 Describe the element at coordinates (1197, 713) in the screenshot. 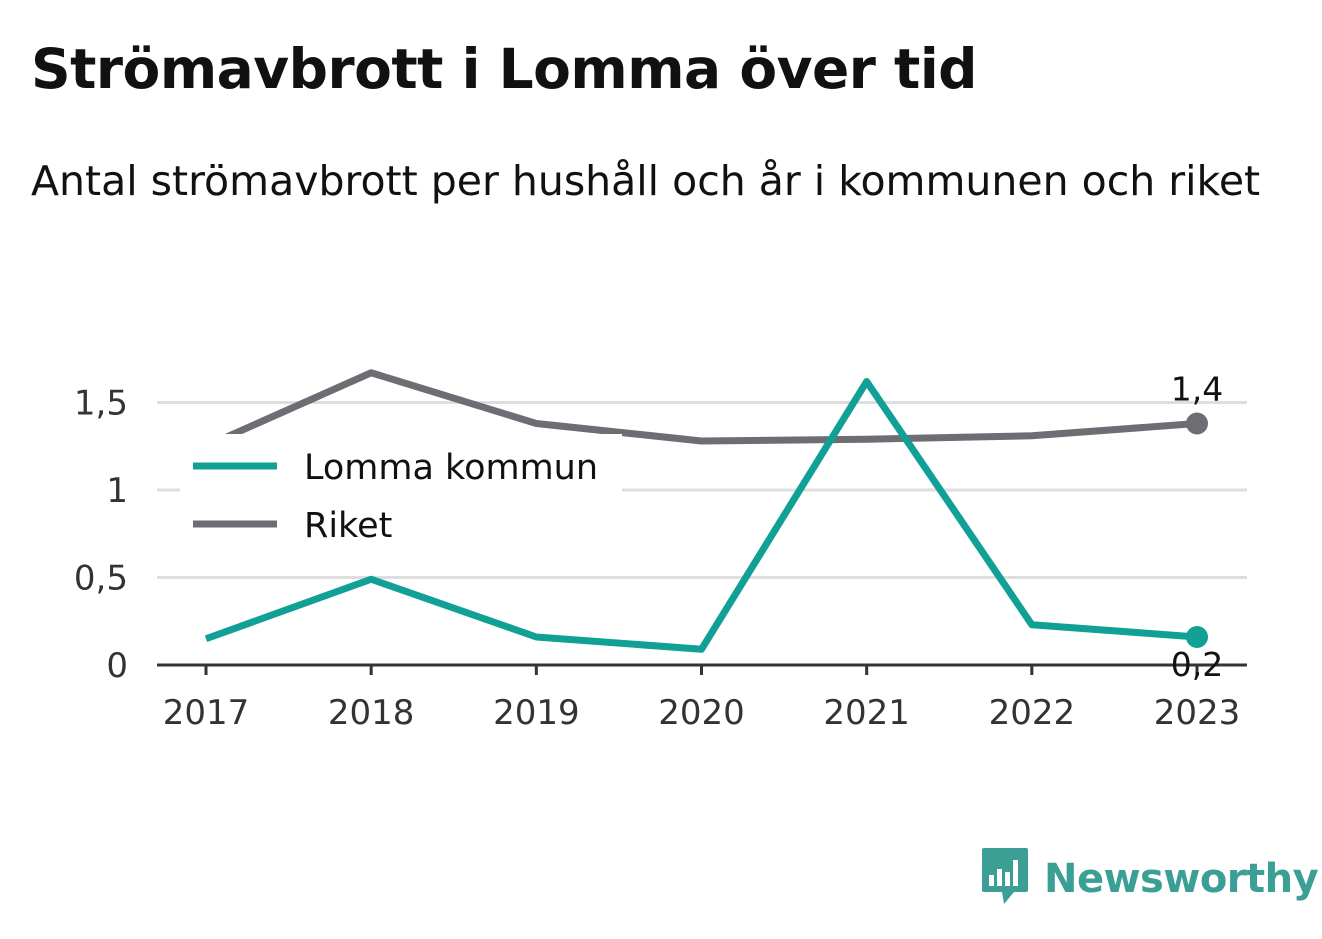

I see `x-tick-label: 2023` at that location.